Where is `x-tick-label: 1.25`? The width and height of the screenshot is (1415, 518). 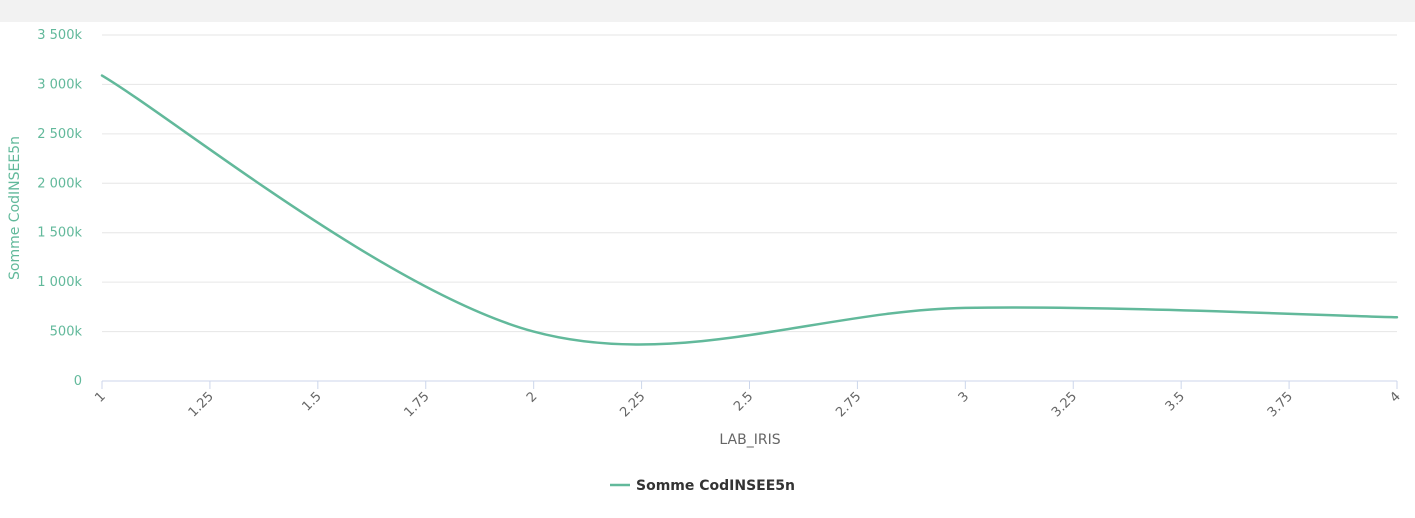 x-tick-label: 1.25 is located at coordinates (201, 404).